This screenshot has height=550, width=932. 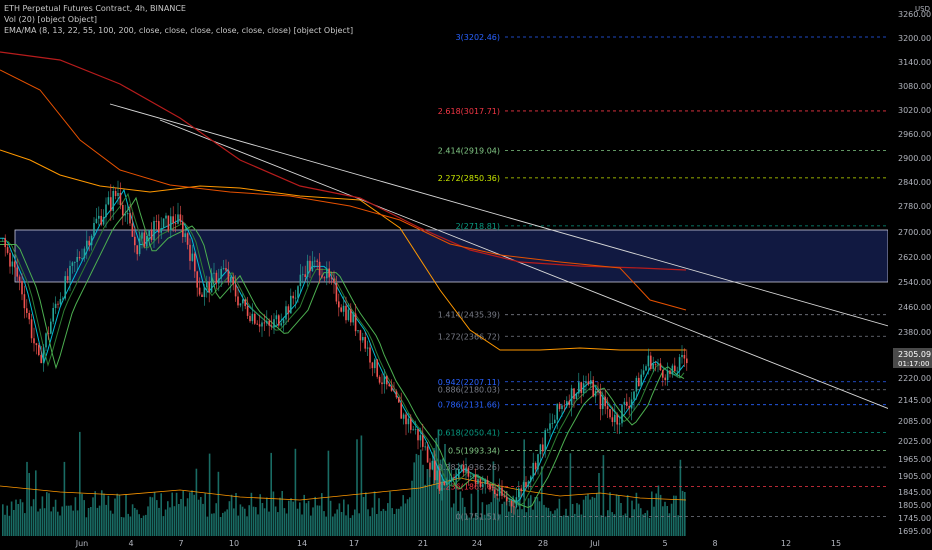 I want to click on resistance-zone-box, so click(x=451, y=256).